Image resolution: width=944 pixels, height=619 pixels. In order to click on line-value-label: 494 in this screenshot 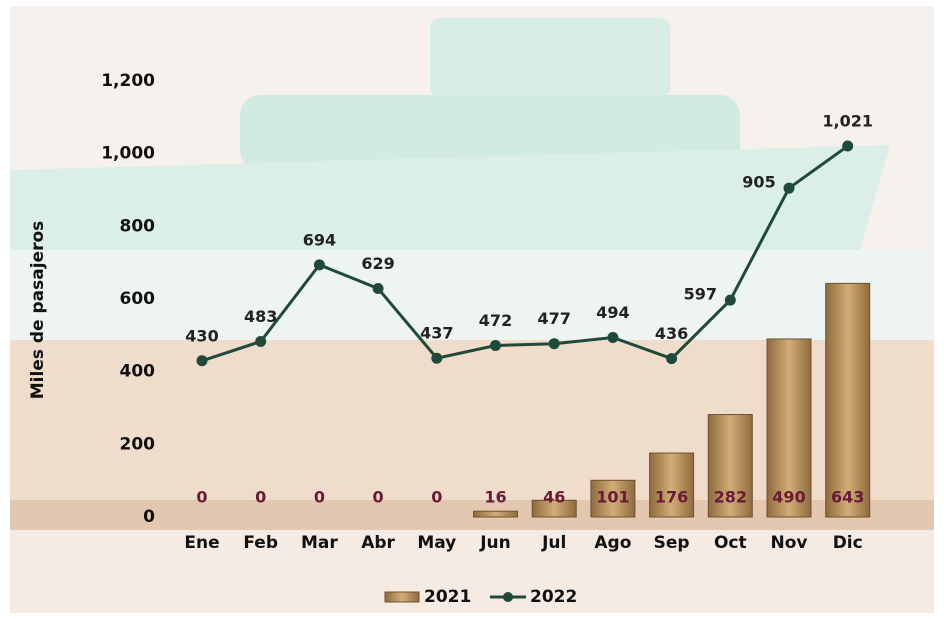, I will do `click(612, 312)`.